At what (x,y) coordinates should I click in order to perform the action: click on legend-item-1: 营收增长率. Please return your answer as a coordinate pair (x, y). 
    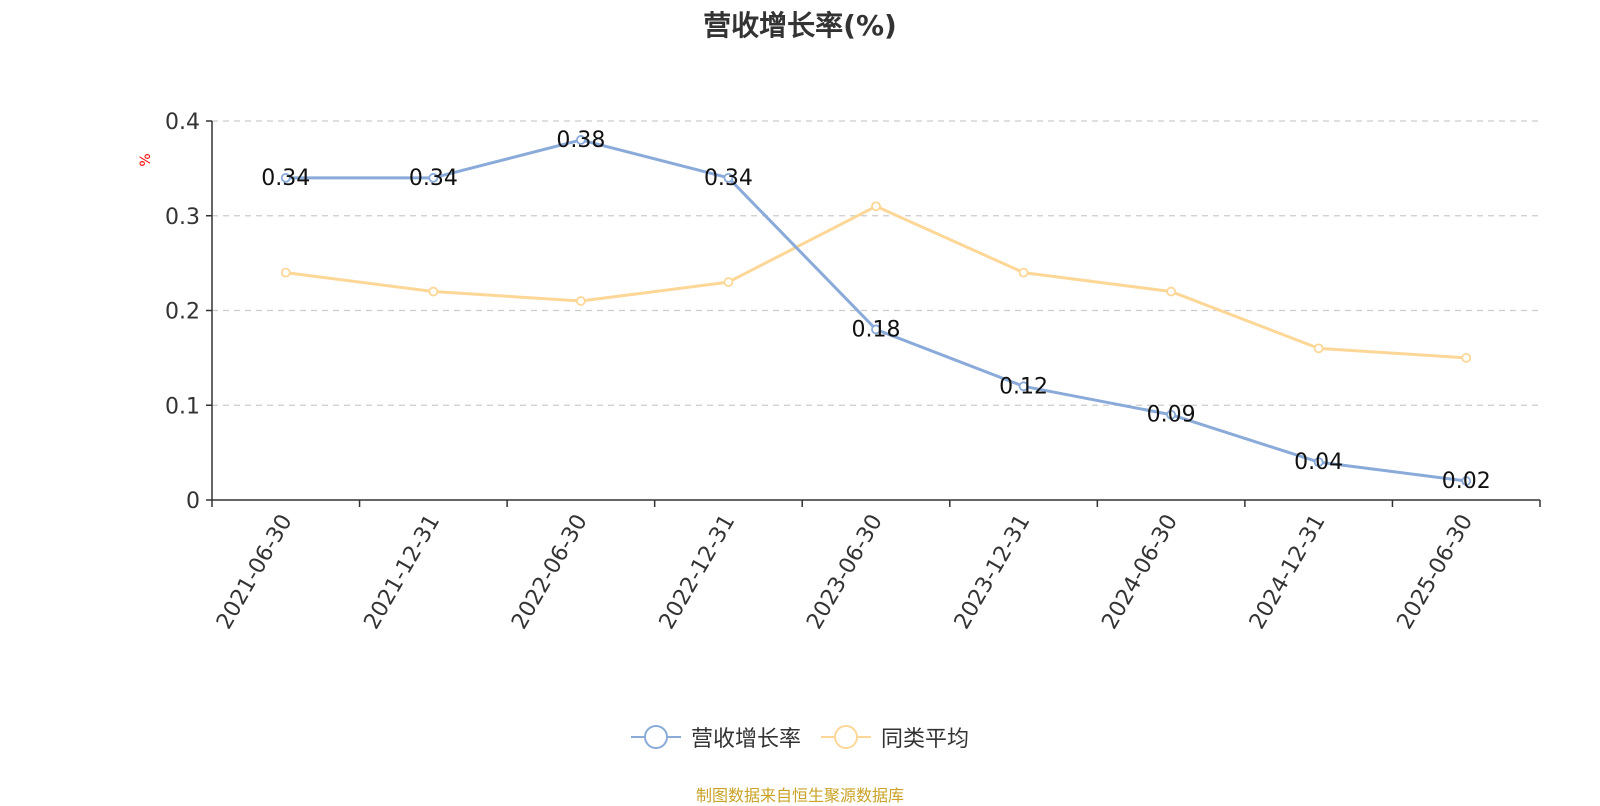
    Looking at the image, I should click on (715, 737).